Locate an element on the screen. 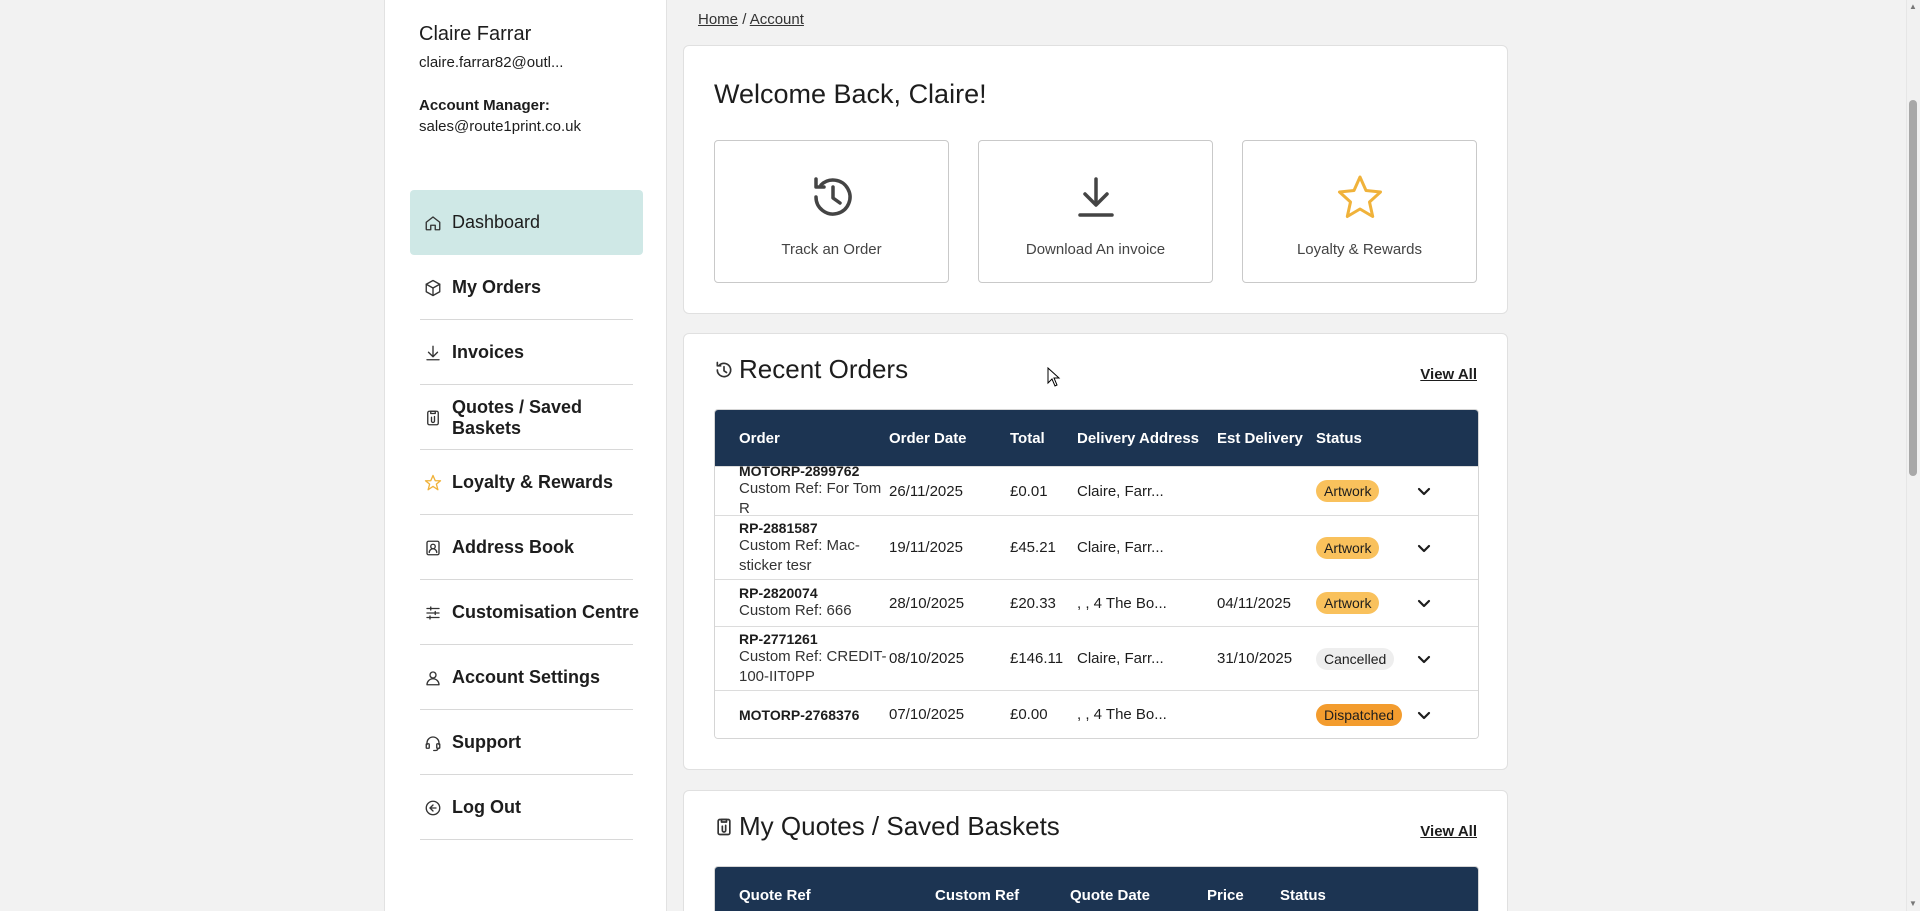 Image resolution: width=1920 pixels, height=911 pixels. track-order-tile: Track an Order is located at coordinates (831, 211).